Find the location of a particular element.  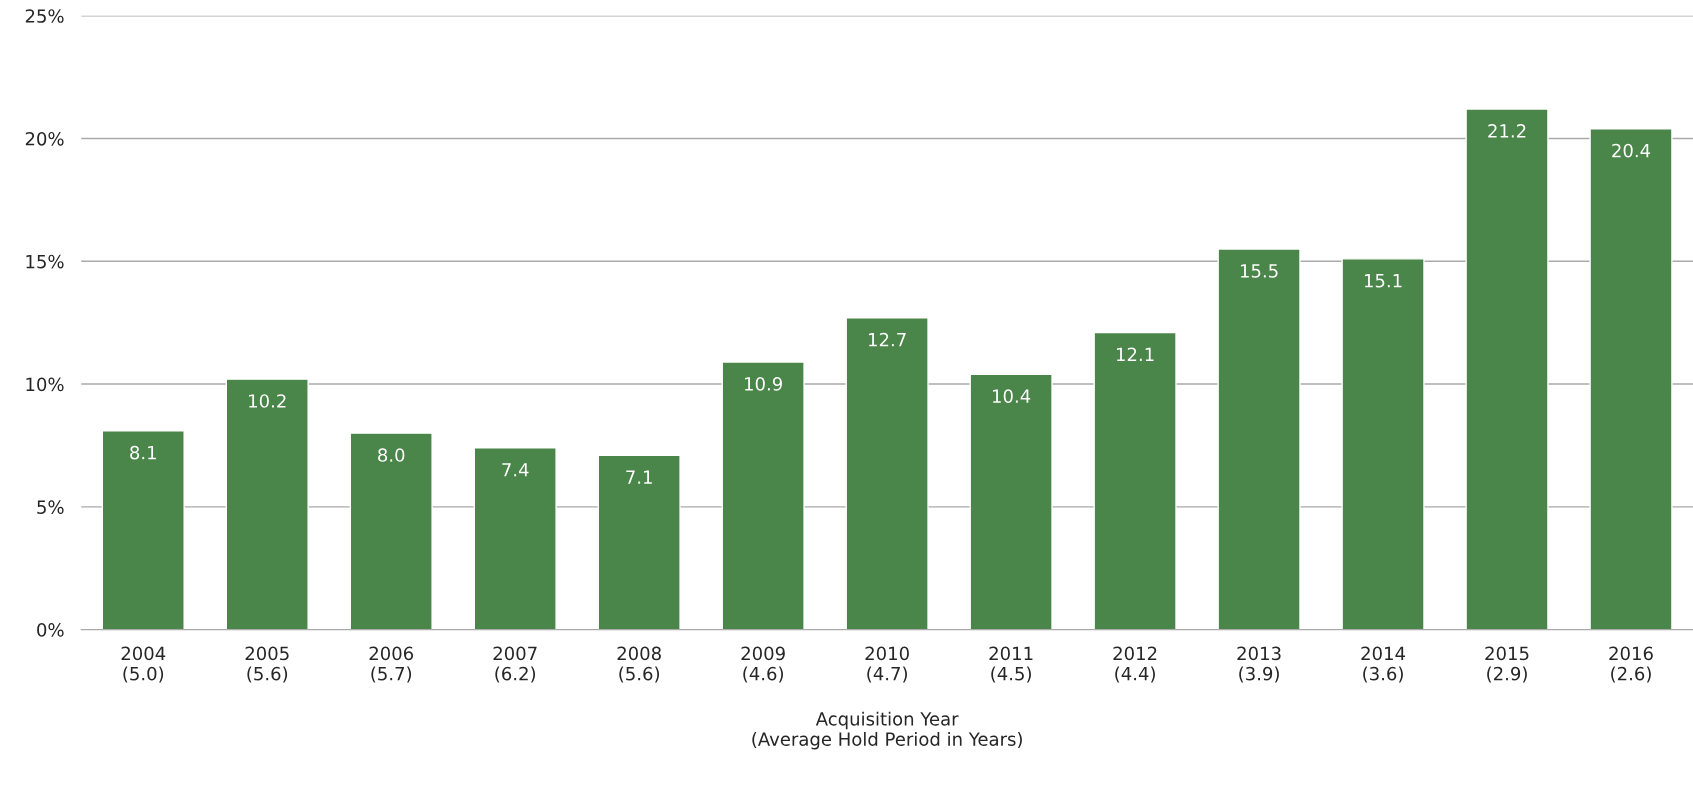

data-label: 7.4 is located at coordinates (515, 470).